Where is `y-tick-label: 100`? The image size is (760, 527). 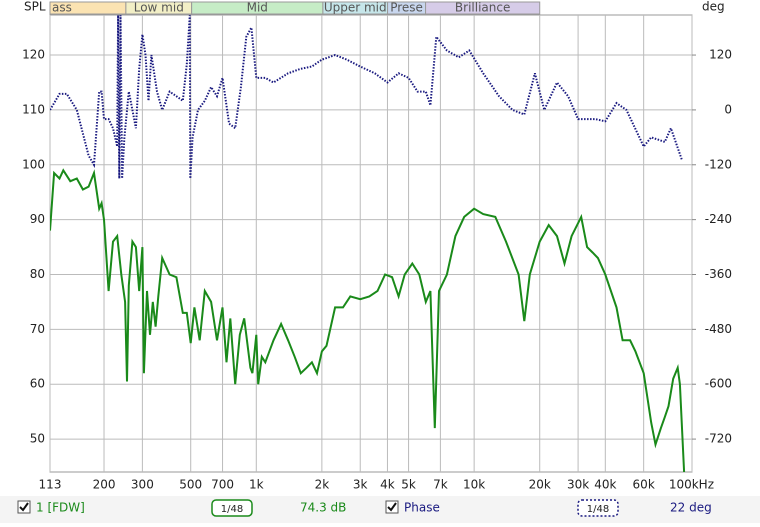
y-tick-label: 100 is located at coordinates (33, 164).